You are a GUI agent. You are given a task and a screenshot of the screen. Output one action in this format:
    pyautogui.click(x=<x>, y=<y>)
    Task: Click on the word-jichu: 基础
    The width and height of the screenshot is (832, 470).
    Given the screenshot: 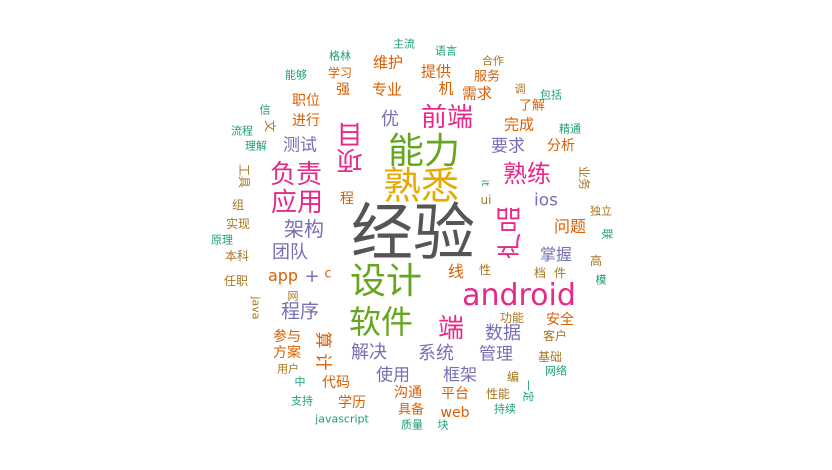 What is the action you would take?
    pyautogui.click(x=550, y=357)
    